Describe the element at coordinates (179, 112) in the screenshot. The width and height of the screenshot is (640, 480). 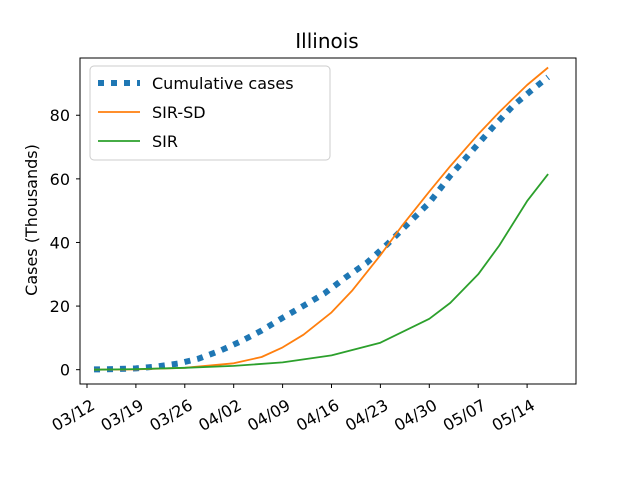
I see `legend-label-sir-sd: SIR-SD` at that location.